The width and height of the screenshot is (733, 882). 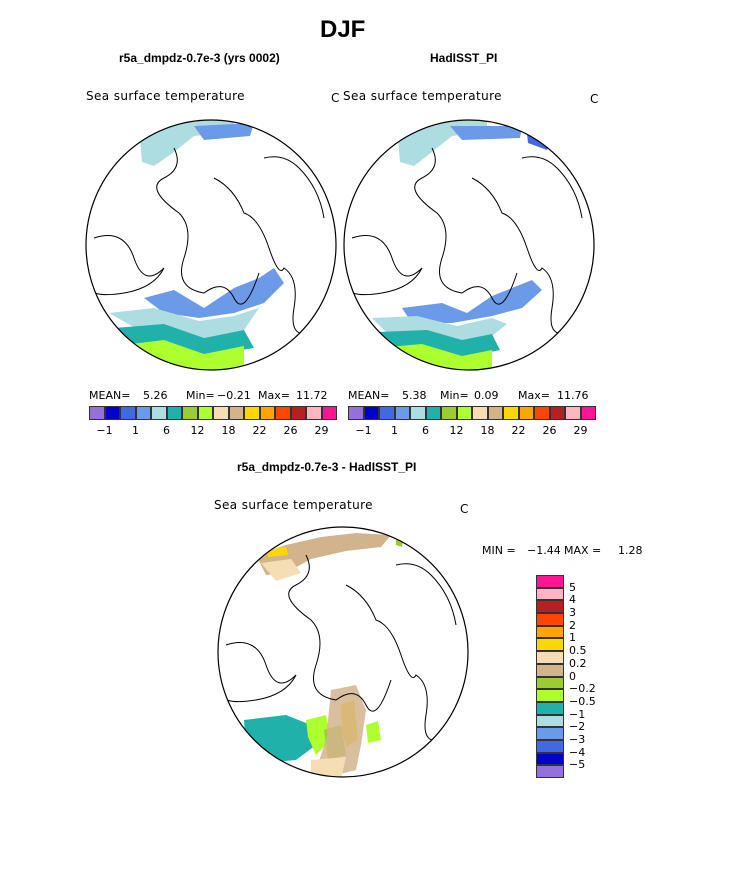 What do you see at coordinates (572, 625) in the screenshot?
I see `diff-colorbar-tick-label: 2` at bounding box center [572, 625].